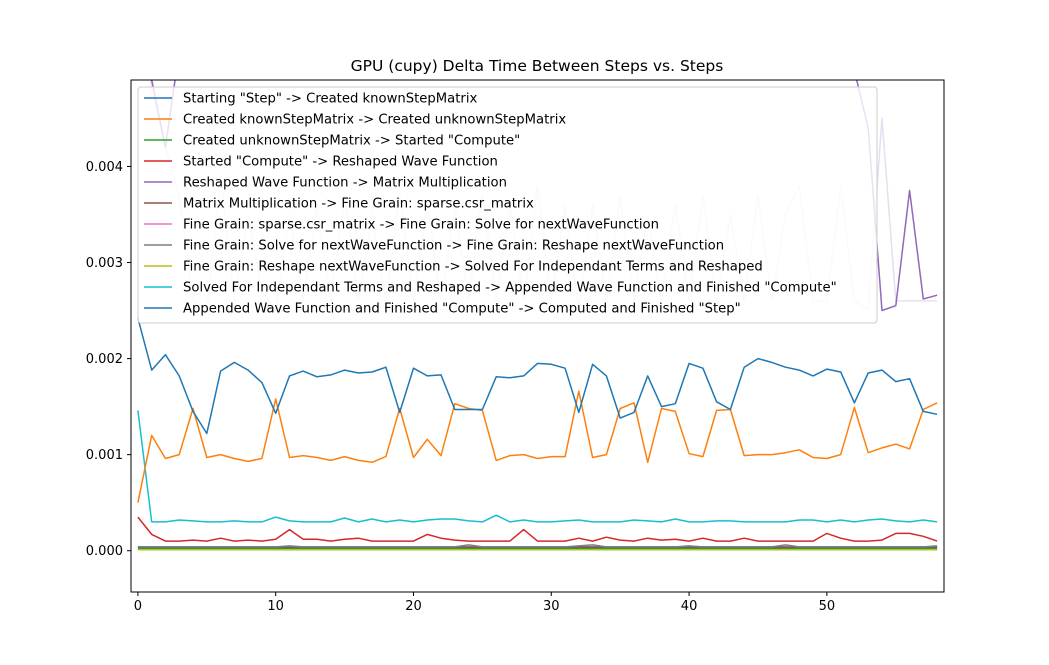 This screenshot has height=665, width=1049. What do you see at coordinates (104, 551) in the screenshot?
I see `y-tick-label: 0.000` at bounding box center [104, 551].